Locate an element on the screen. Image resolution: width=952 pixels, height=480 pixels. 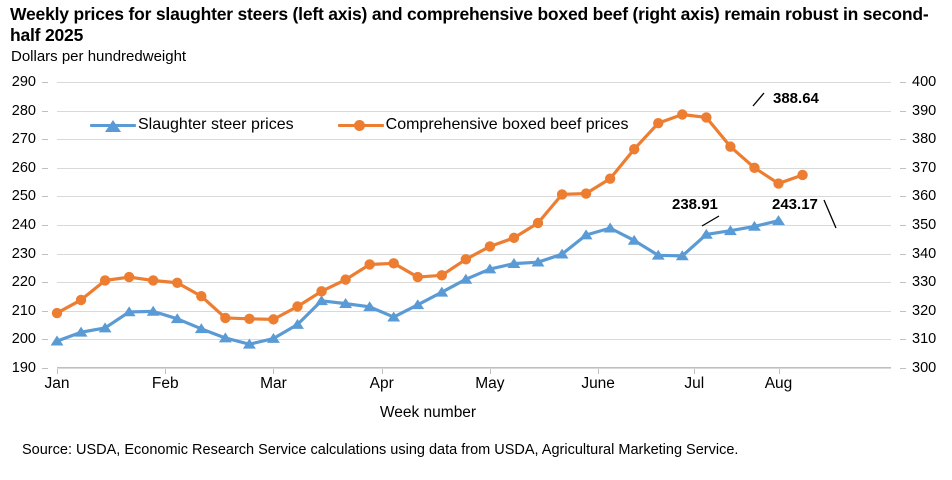
left-axis-tick-label: 270 is located at coordinates (23, 139).